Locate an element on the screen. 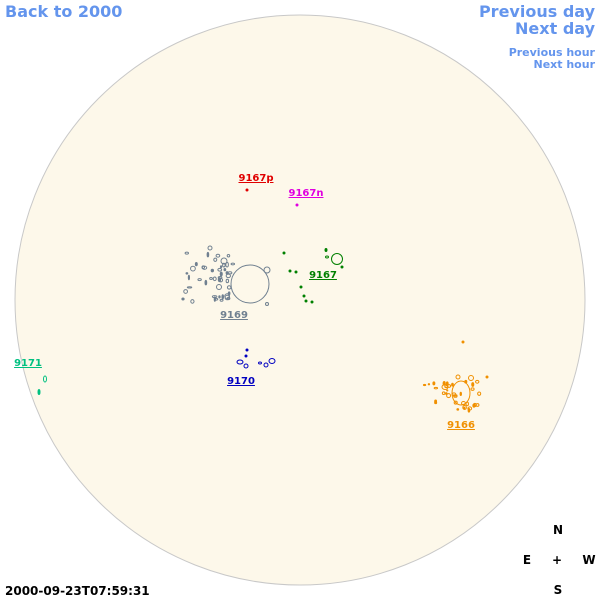 The height and width of the screenshot is (600, 600). back-link: Back to 2000 is located at coordinates (63, 11).